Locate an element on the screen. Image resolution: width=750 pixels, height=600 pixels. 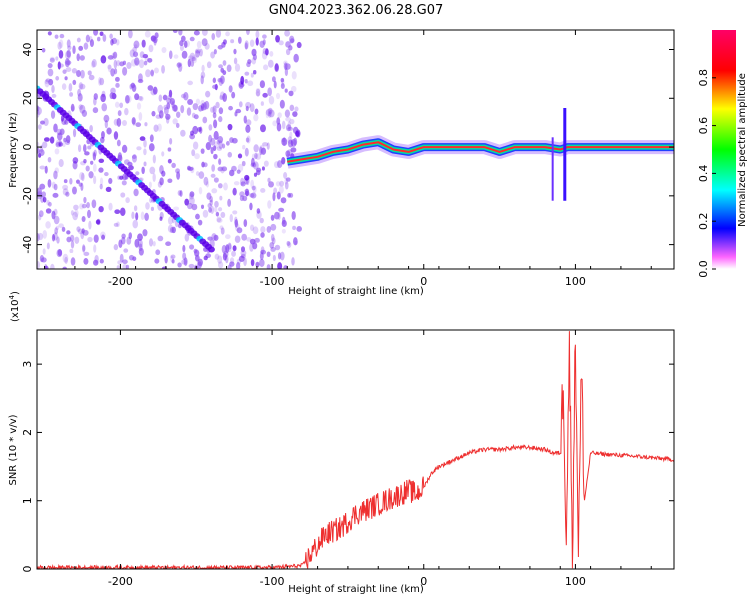
x-tick-label: 100 is located at coordinates (575, 581).